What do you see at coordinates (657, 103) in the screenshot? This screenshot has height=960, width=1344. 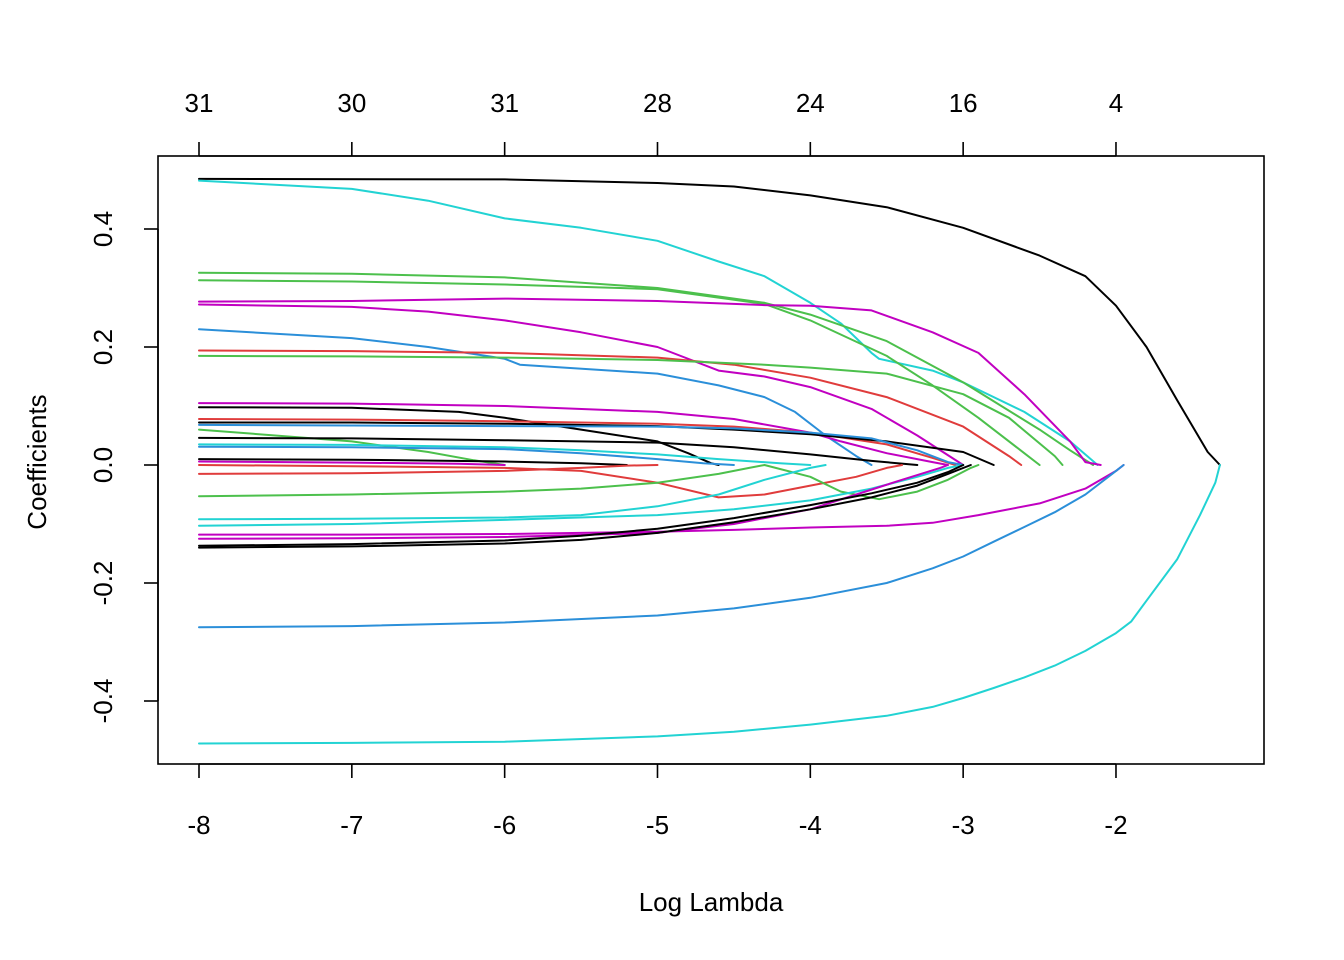 I see `top-tick-label: 28` at bounding box center [657, 103].